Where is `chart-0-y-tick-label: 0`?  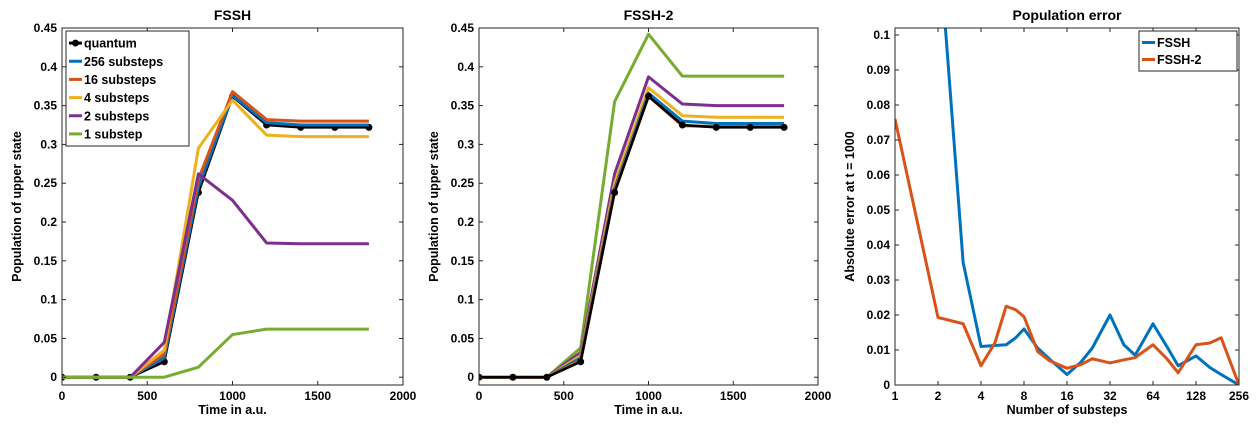 chart-0-y-tick-label: 0 is located at coordinates (53, 377).